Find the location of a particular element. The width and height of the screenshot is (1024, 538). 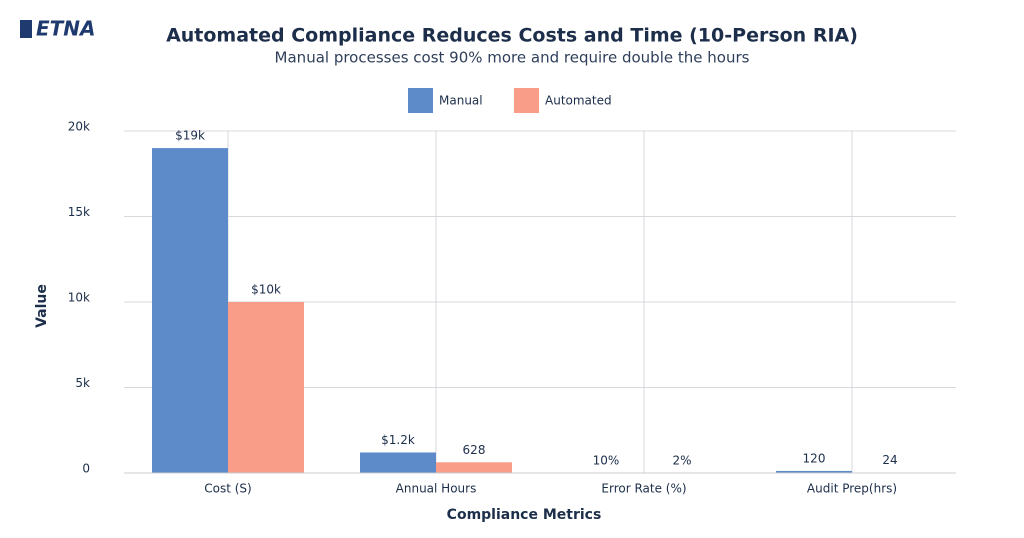

y-tick-label: 5k is located at coordinates (82, 383).